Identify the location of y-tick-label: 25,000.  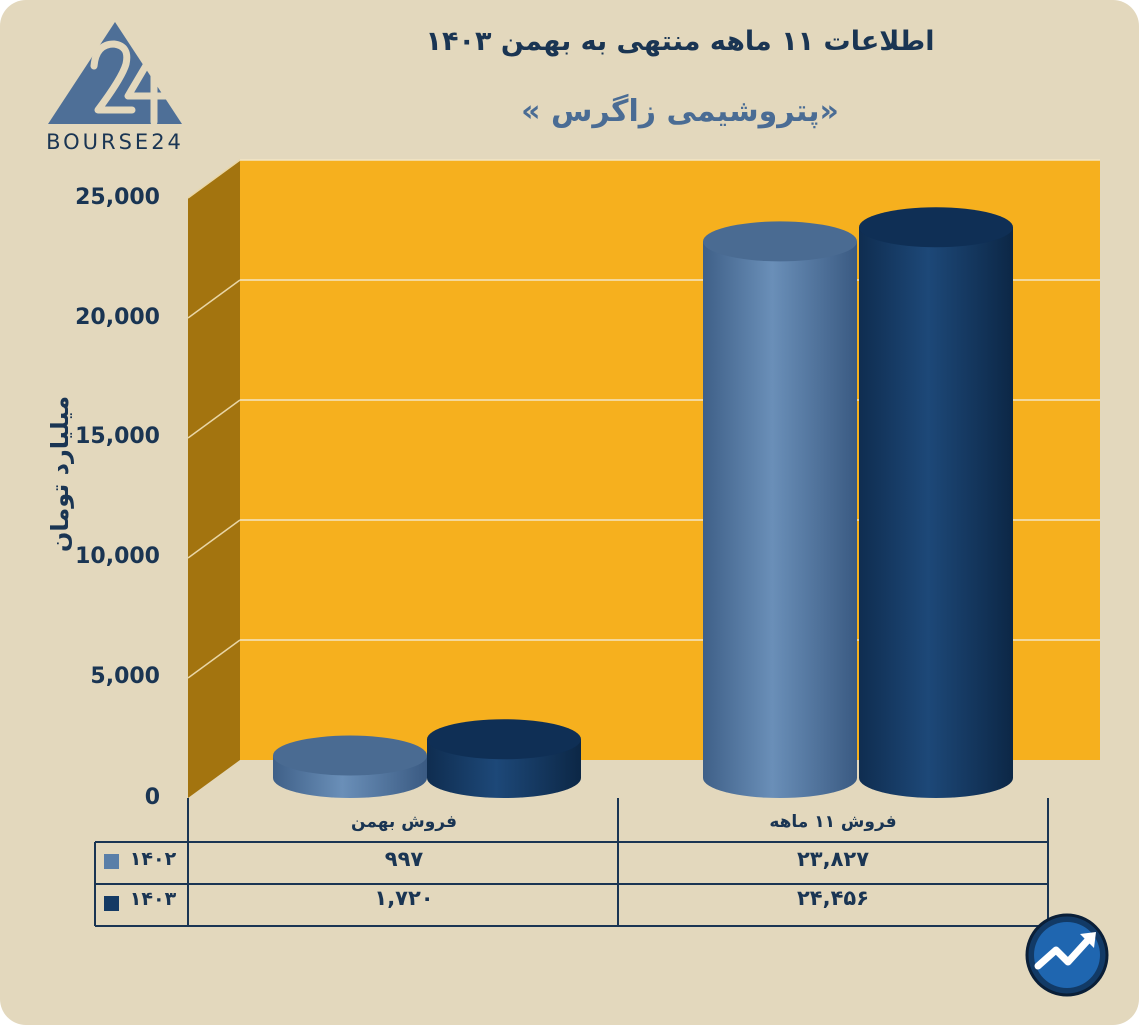
(117, 197).